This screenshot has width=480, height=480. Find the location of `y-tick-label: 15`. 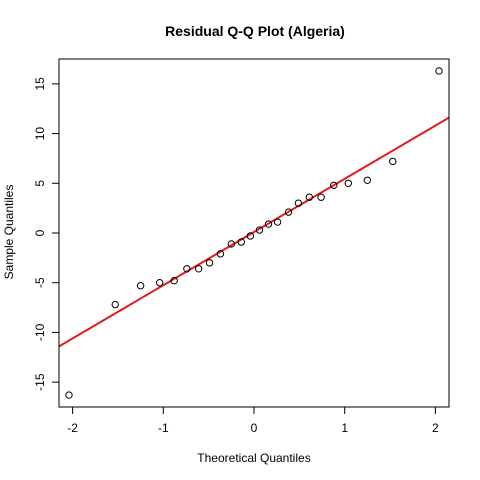

y-tick-label: 15 is located at coordinates (40, 84).